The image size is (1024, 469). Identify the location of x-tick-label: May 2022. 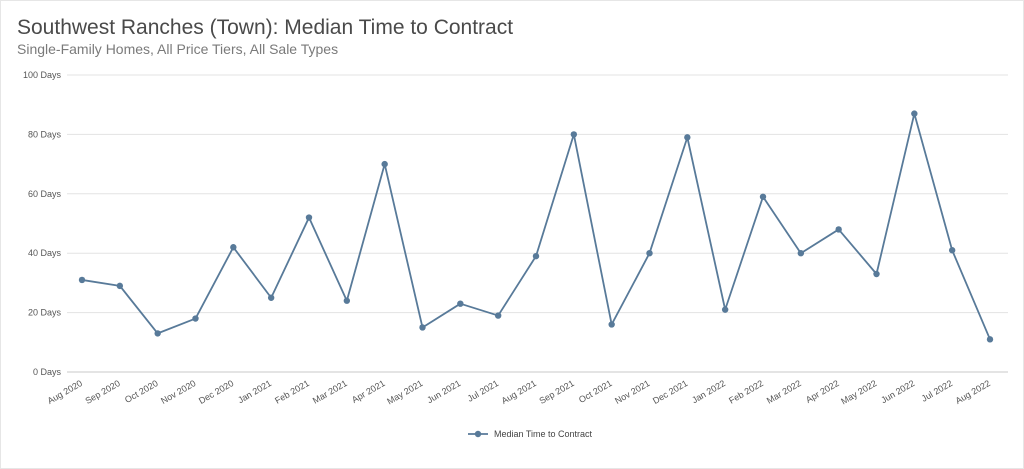
(858, 392).